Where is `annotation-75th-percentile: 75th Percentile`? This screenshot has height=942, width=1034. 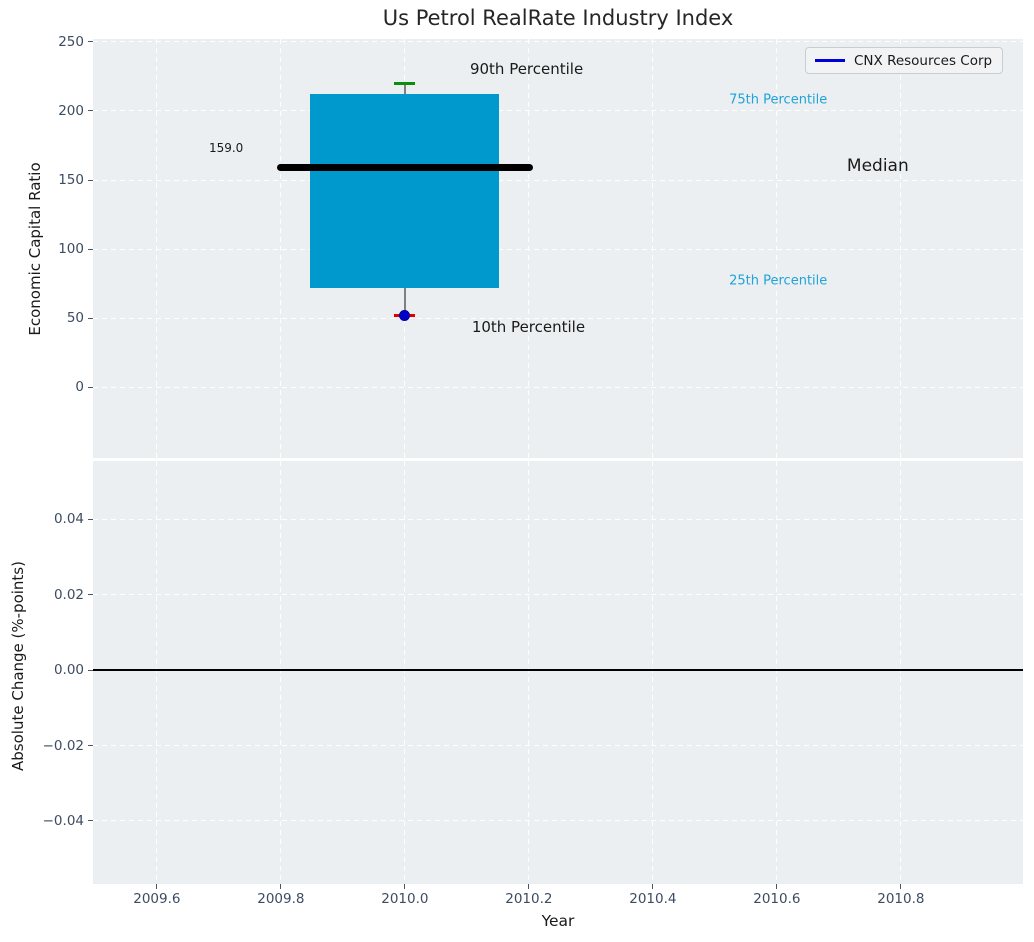 annotation-75th-percentile: 75th Percentile is located at coordinates (778, 100).